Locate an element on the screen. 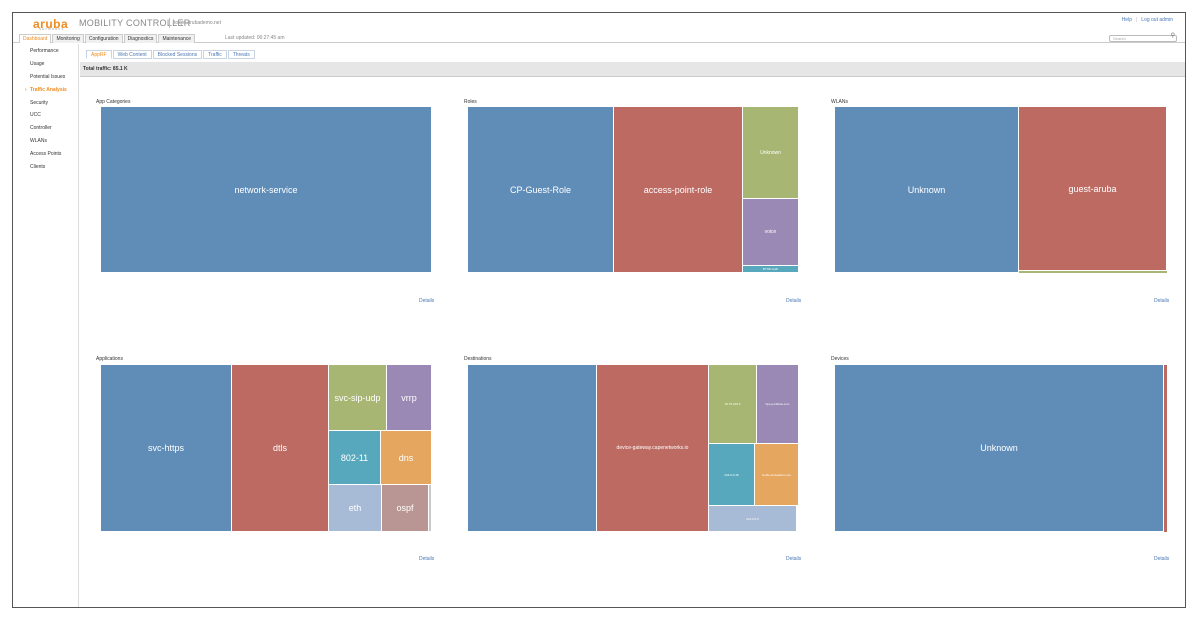 The width and height of the screenshot is (1200, 628). top-links: Help | Log out admin is located at coordinates (1147, 20).